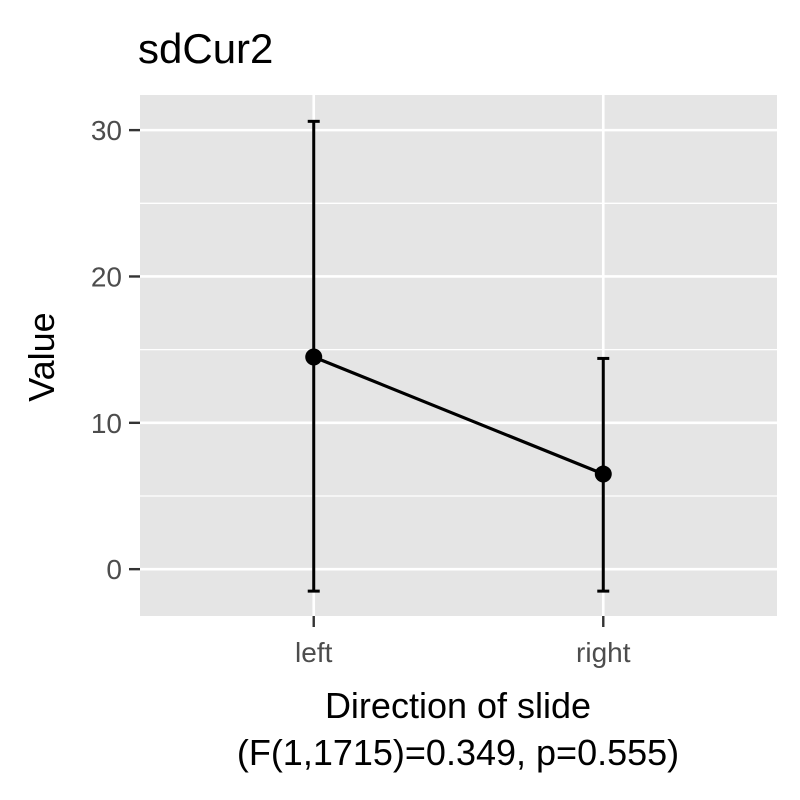 Image resolution: width=800 pixels, height=800 pixels. Describe the element at coordinates (458, 415) in the screenshot. I see `series-line` at that location.